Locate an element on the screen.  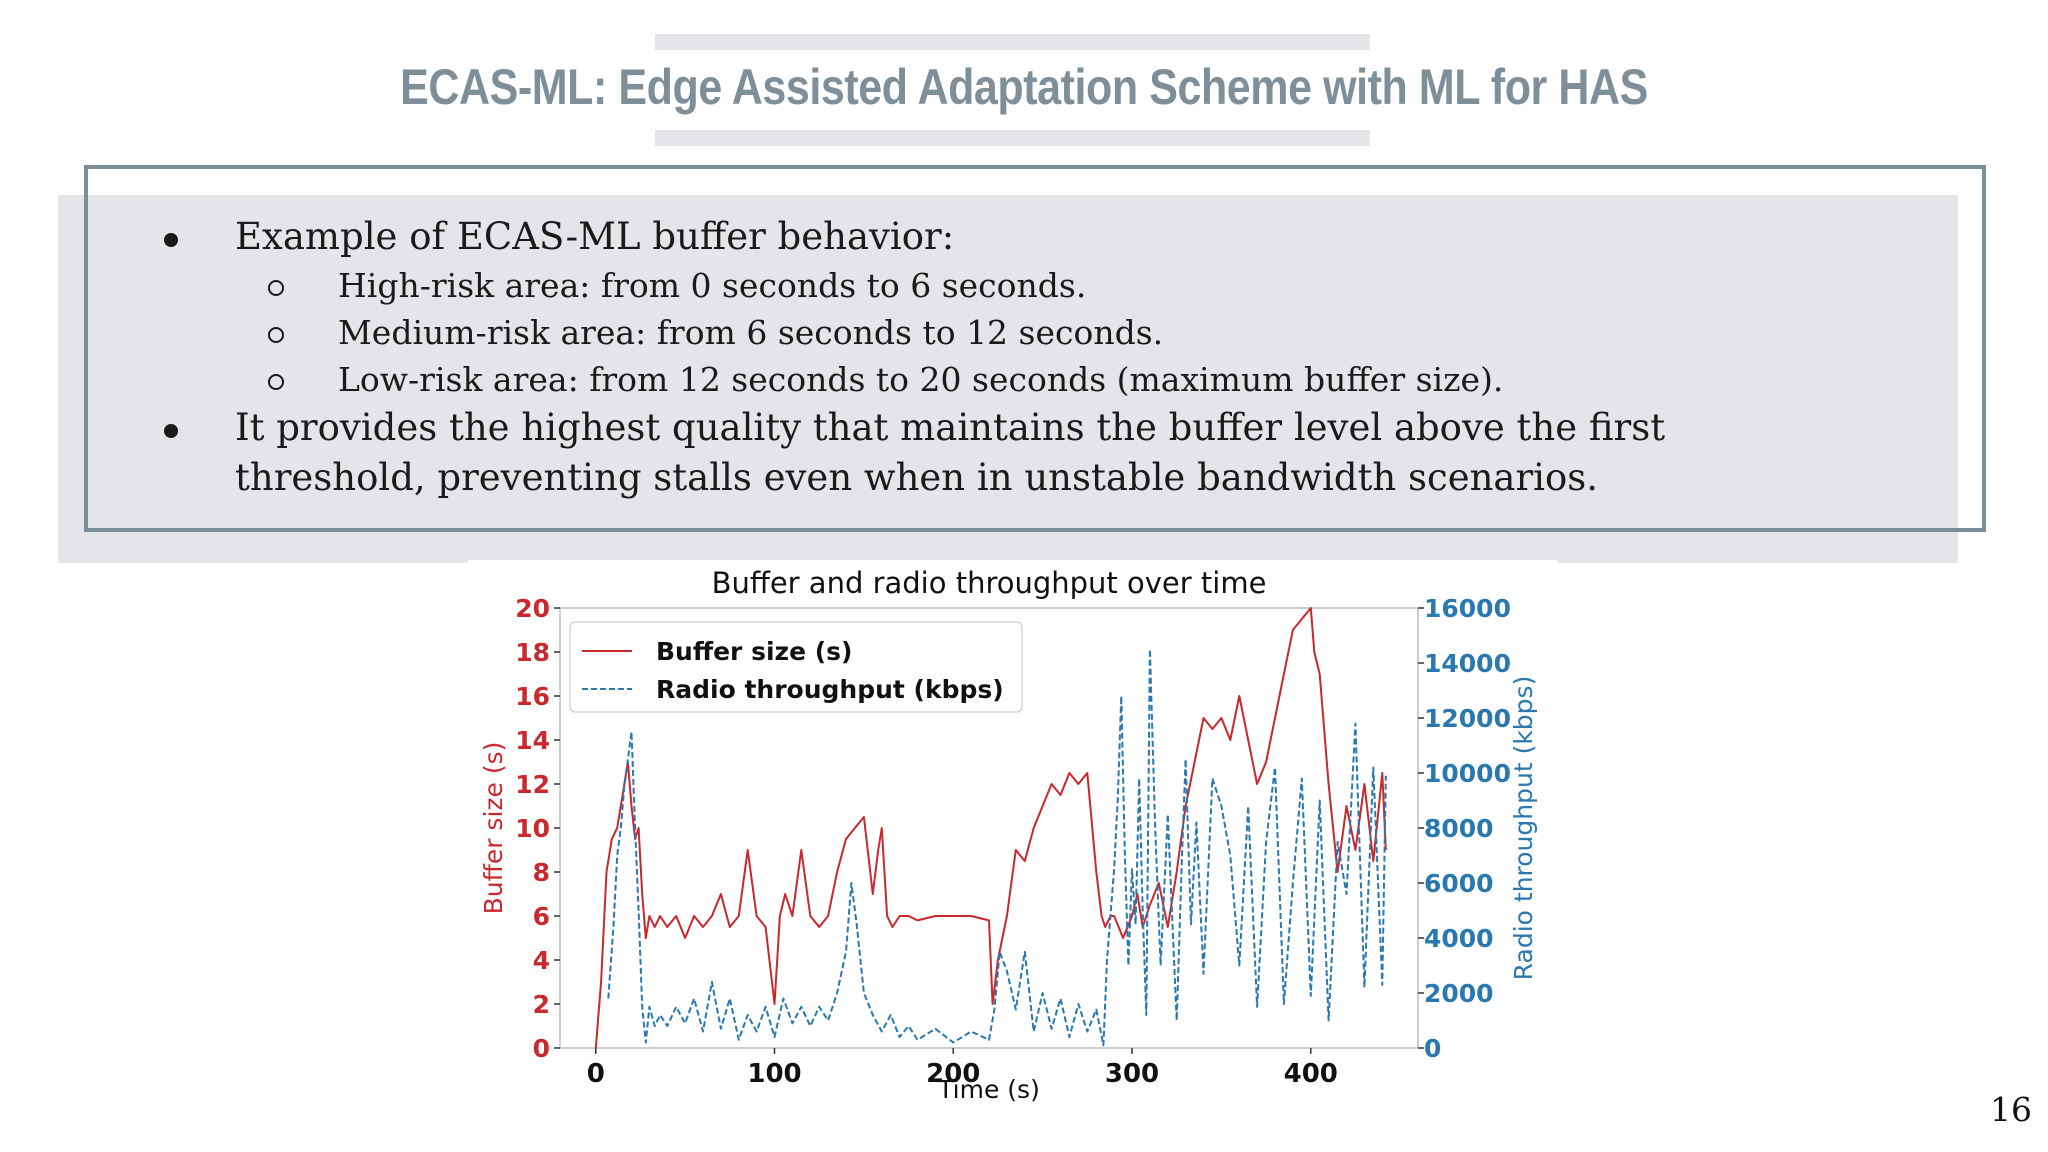
y2-tick-label: 6000 is located at coordinates (1459, 883).